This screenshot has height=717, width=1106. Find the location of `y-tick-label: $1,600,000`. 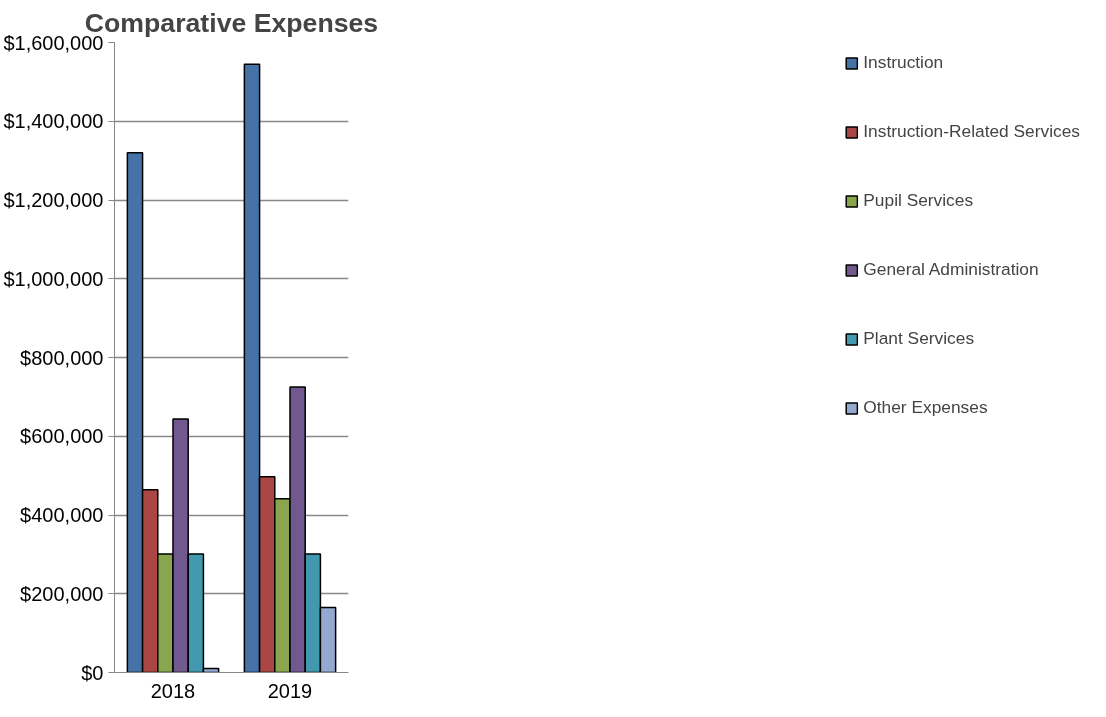

y-tick-label: $1,600,000 is located at coordinates (53, 42).